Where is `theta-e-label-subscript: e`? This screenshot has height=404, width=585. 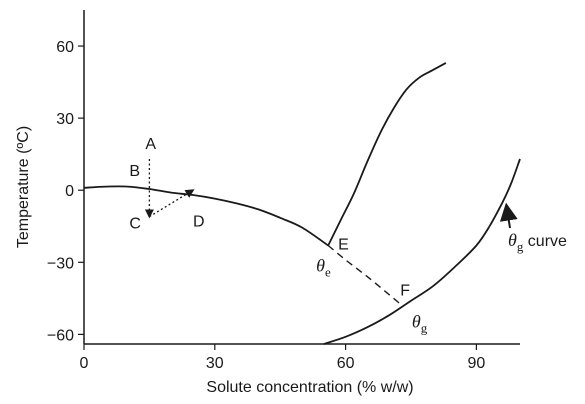 theta-e-label-subscript: e is located at coordinates (328, 271).